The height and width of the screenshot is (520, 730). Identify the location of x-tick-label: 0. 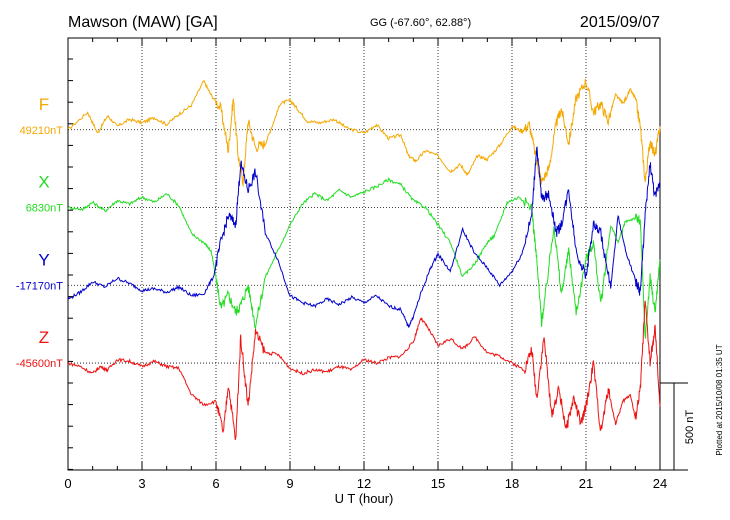
(67, 483).